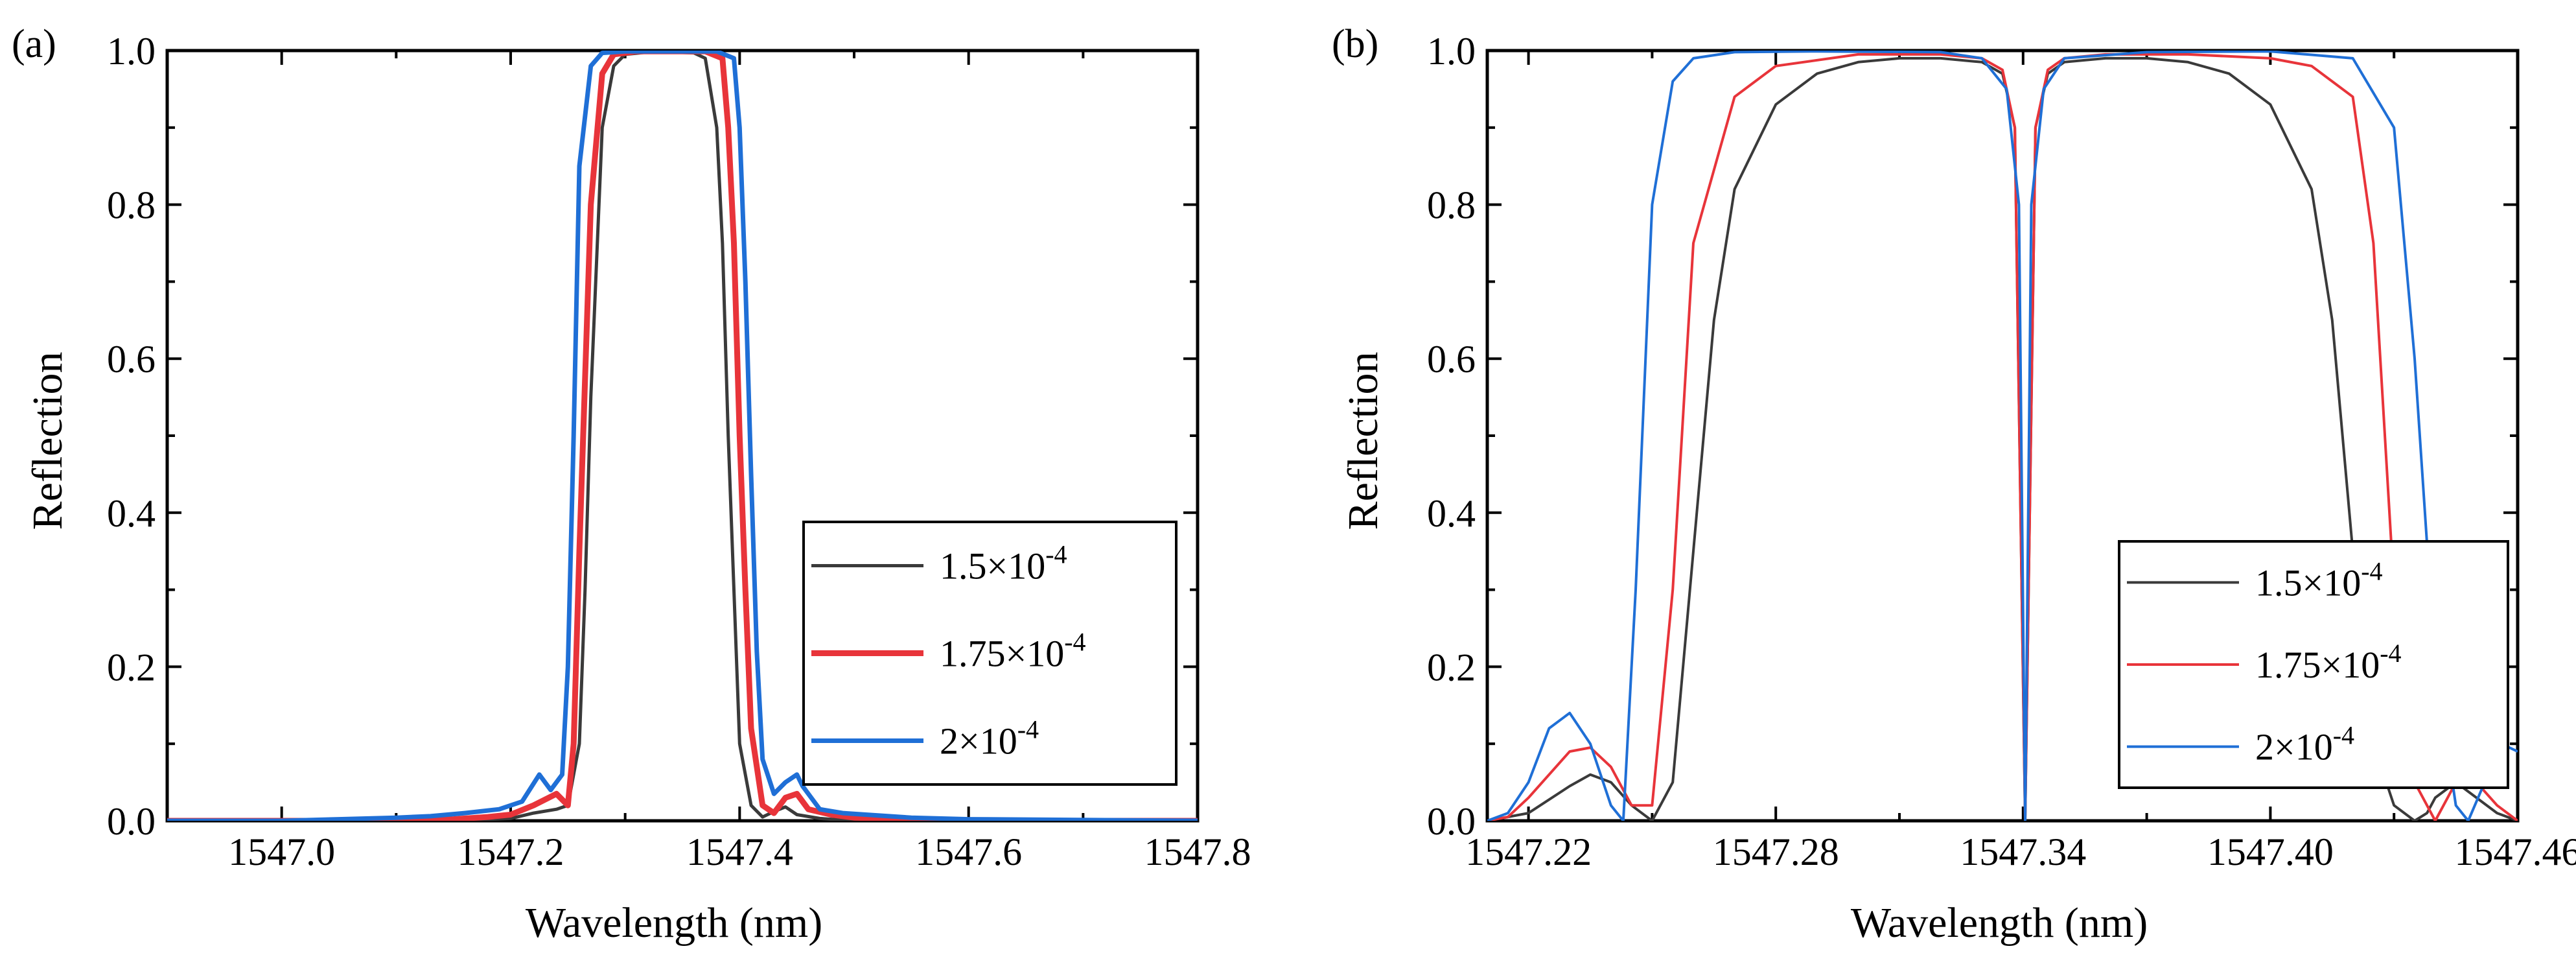 This screenshot has width=2576, height=955. I want to click on panel-b-x-tick-label: 1547.28, so click(1776, 852).